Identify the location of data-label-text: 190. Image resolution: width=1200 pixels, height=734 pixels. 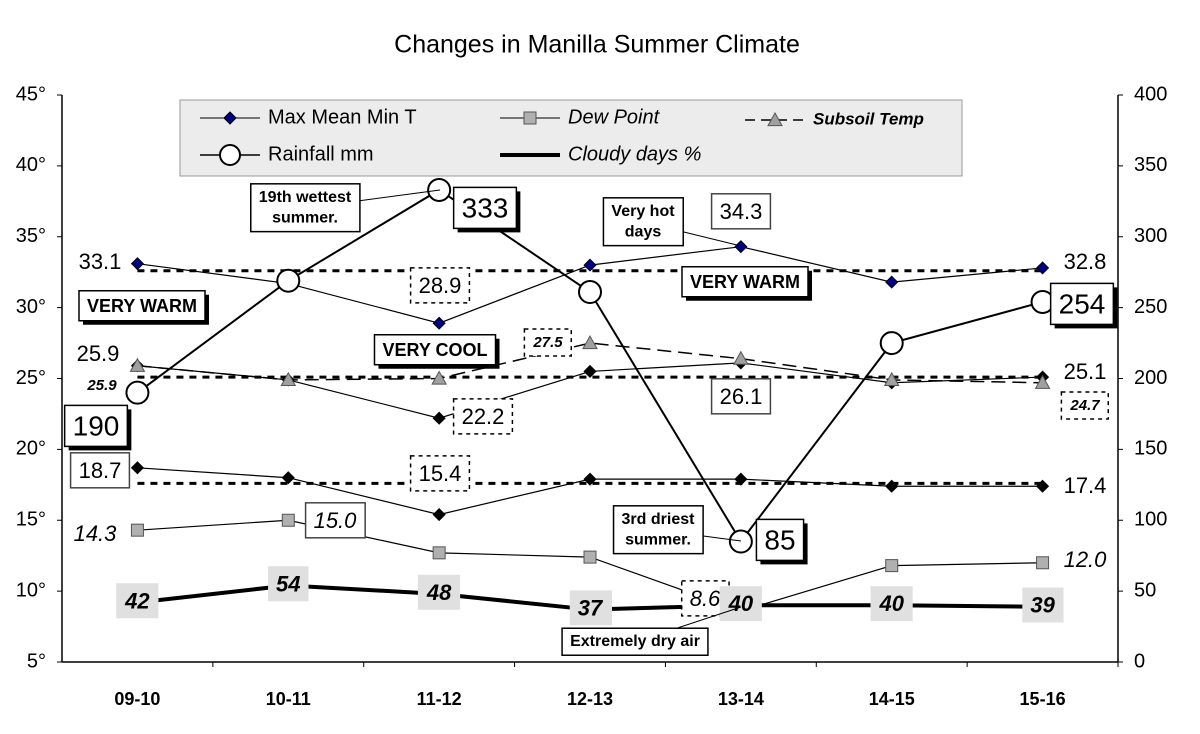
(96, 425).